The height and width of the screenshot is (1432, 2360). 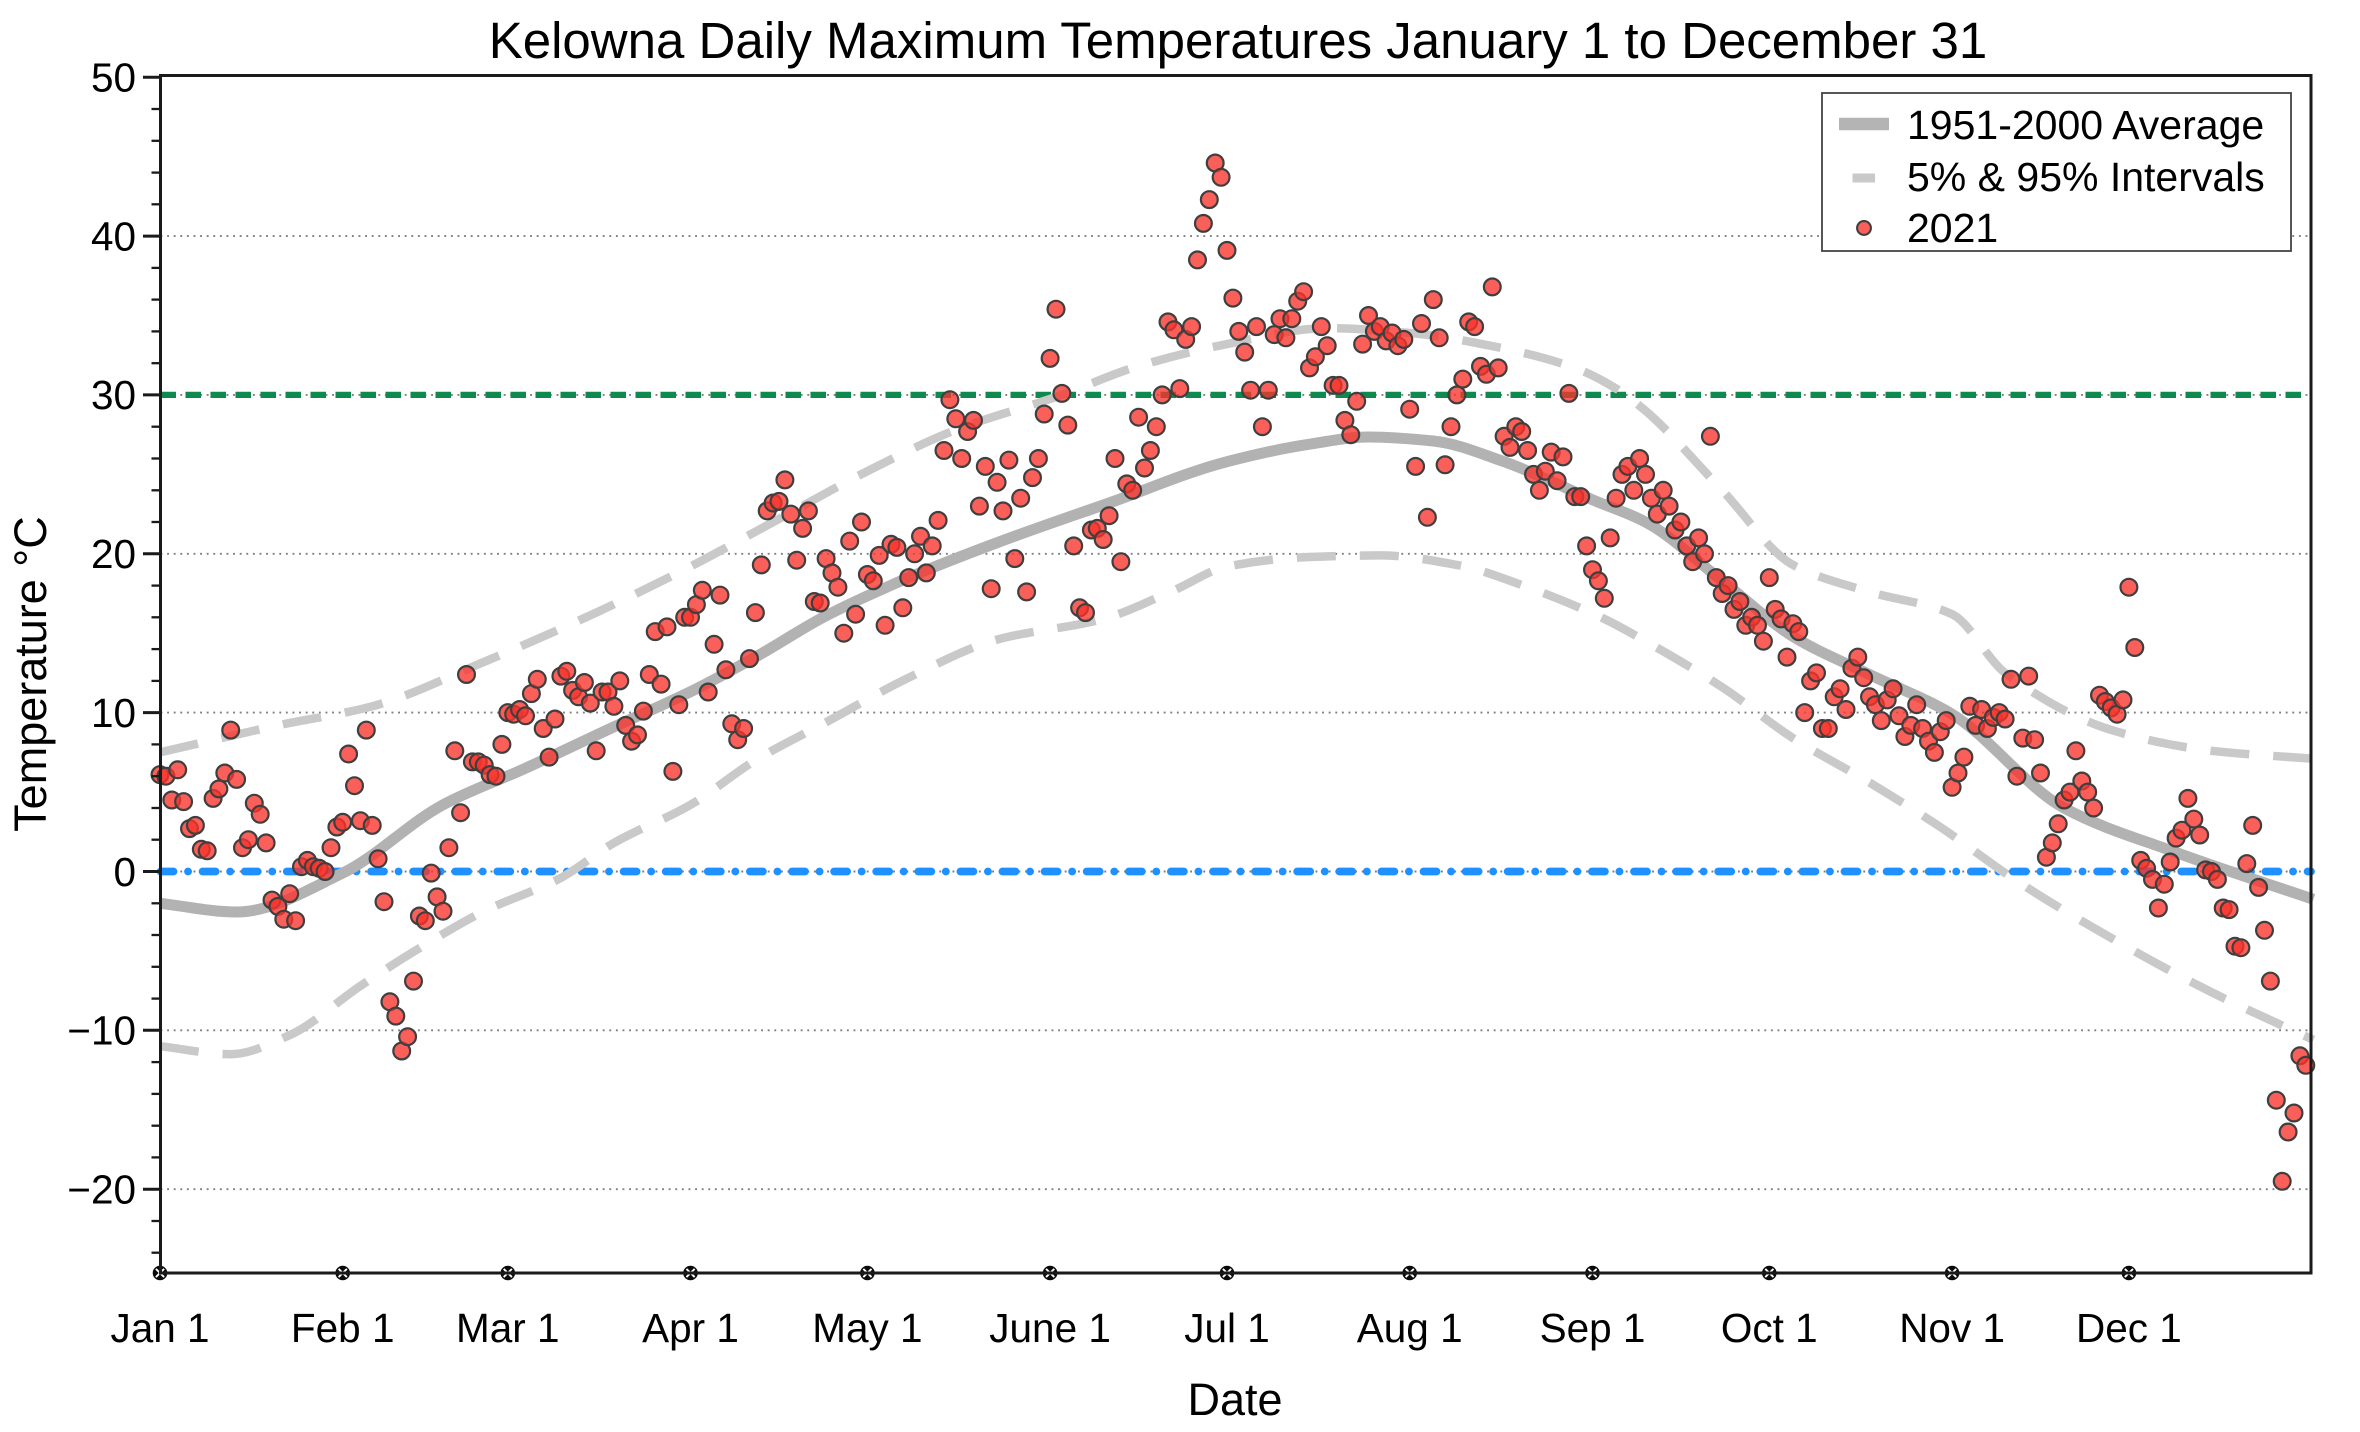 What do you see at coordinates (101, 1190) in the screenshot?
I see `svg-text: −20` at bounding box center [101, 1190].